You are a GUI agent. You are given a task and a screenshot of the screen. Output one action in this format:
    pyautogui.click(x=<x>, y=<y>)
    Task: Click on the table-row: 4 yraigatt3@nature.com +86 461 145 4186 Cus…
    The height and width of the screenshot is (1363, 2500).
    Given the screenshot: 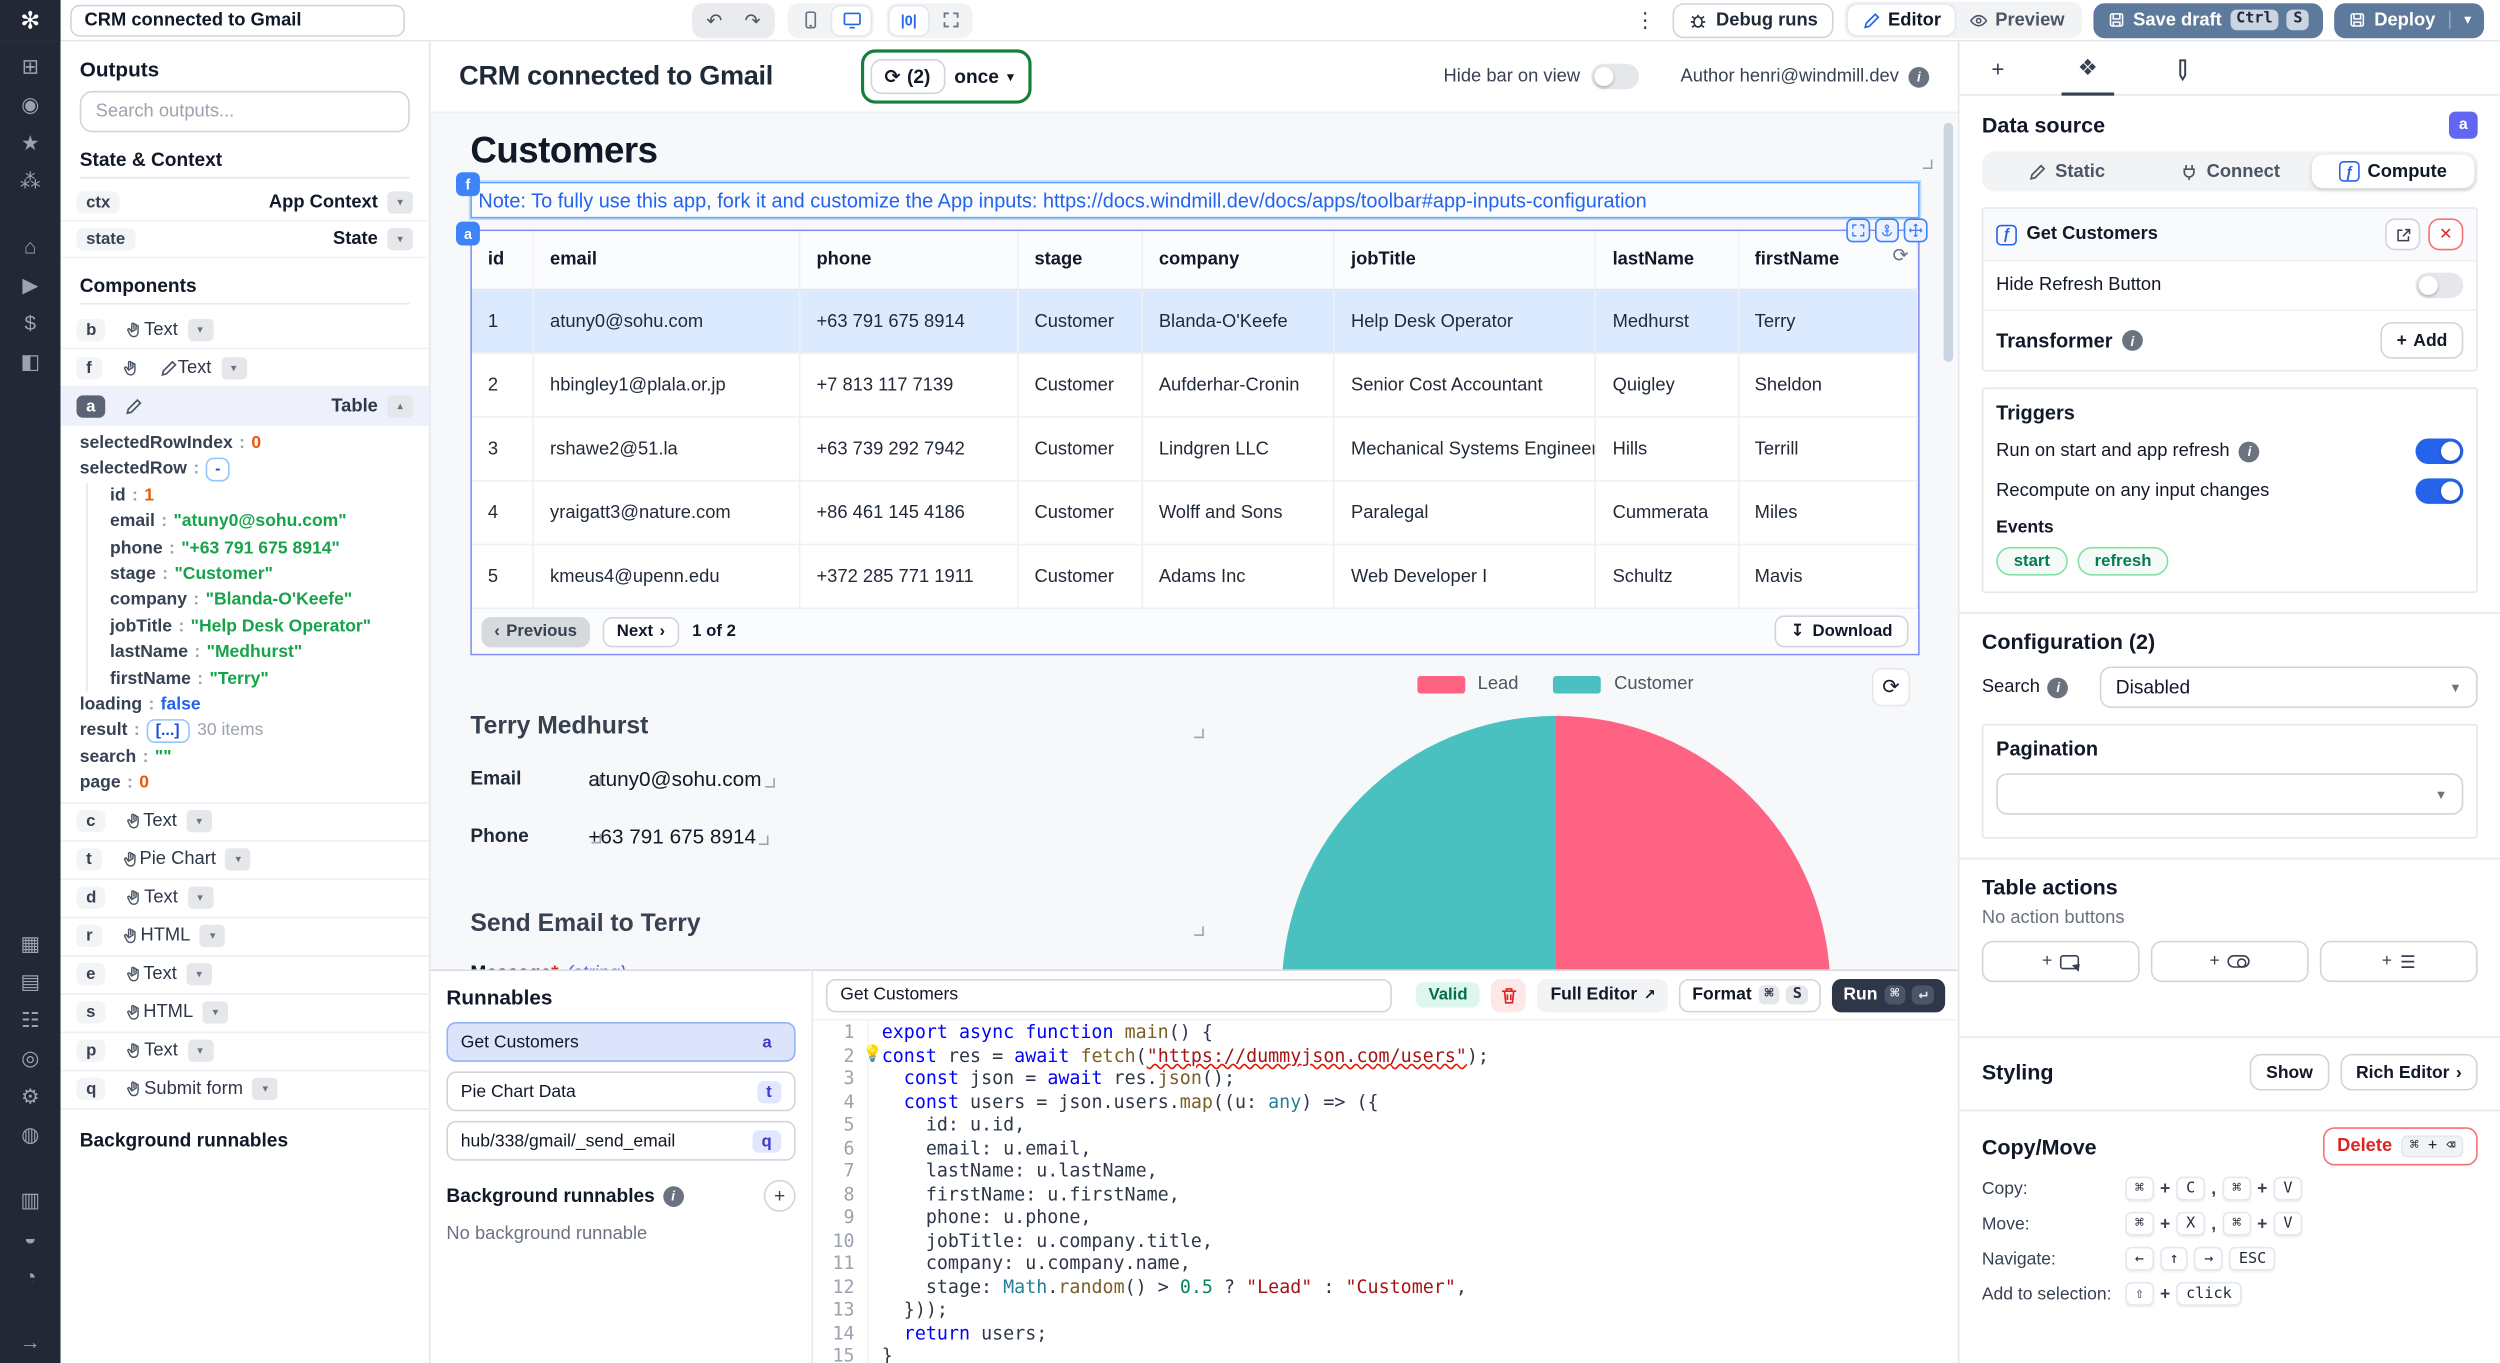 What is the action you would take?
    pyautogui.click(x=1195, y=513)
    